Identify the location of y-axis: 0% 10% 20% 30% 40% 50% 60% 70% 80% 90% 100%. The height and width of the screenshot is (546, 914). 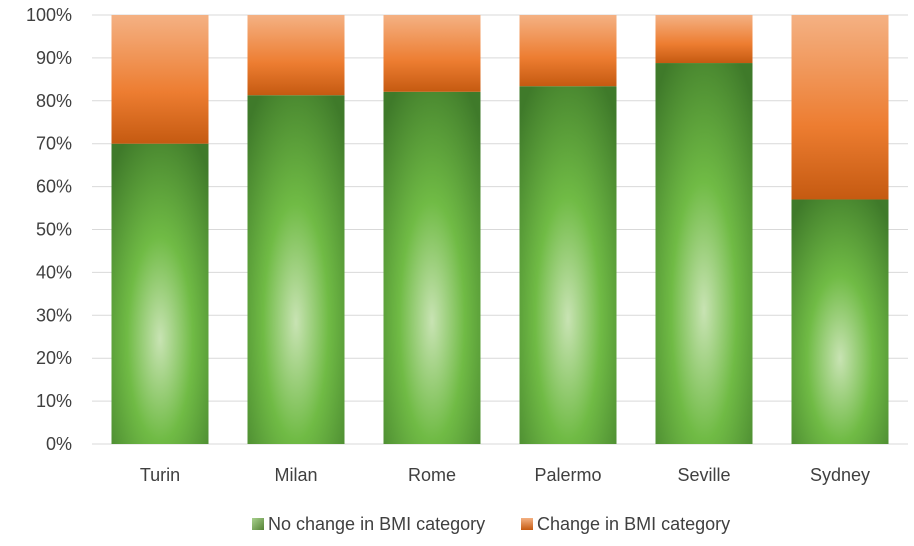
(49, 229).